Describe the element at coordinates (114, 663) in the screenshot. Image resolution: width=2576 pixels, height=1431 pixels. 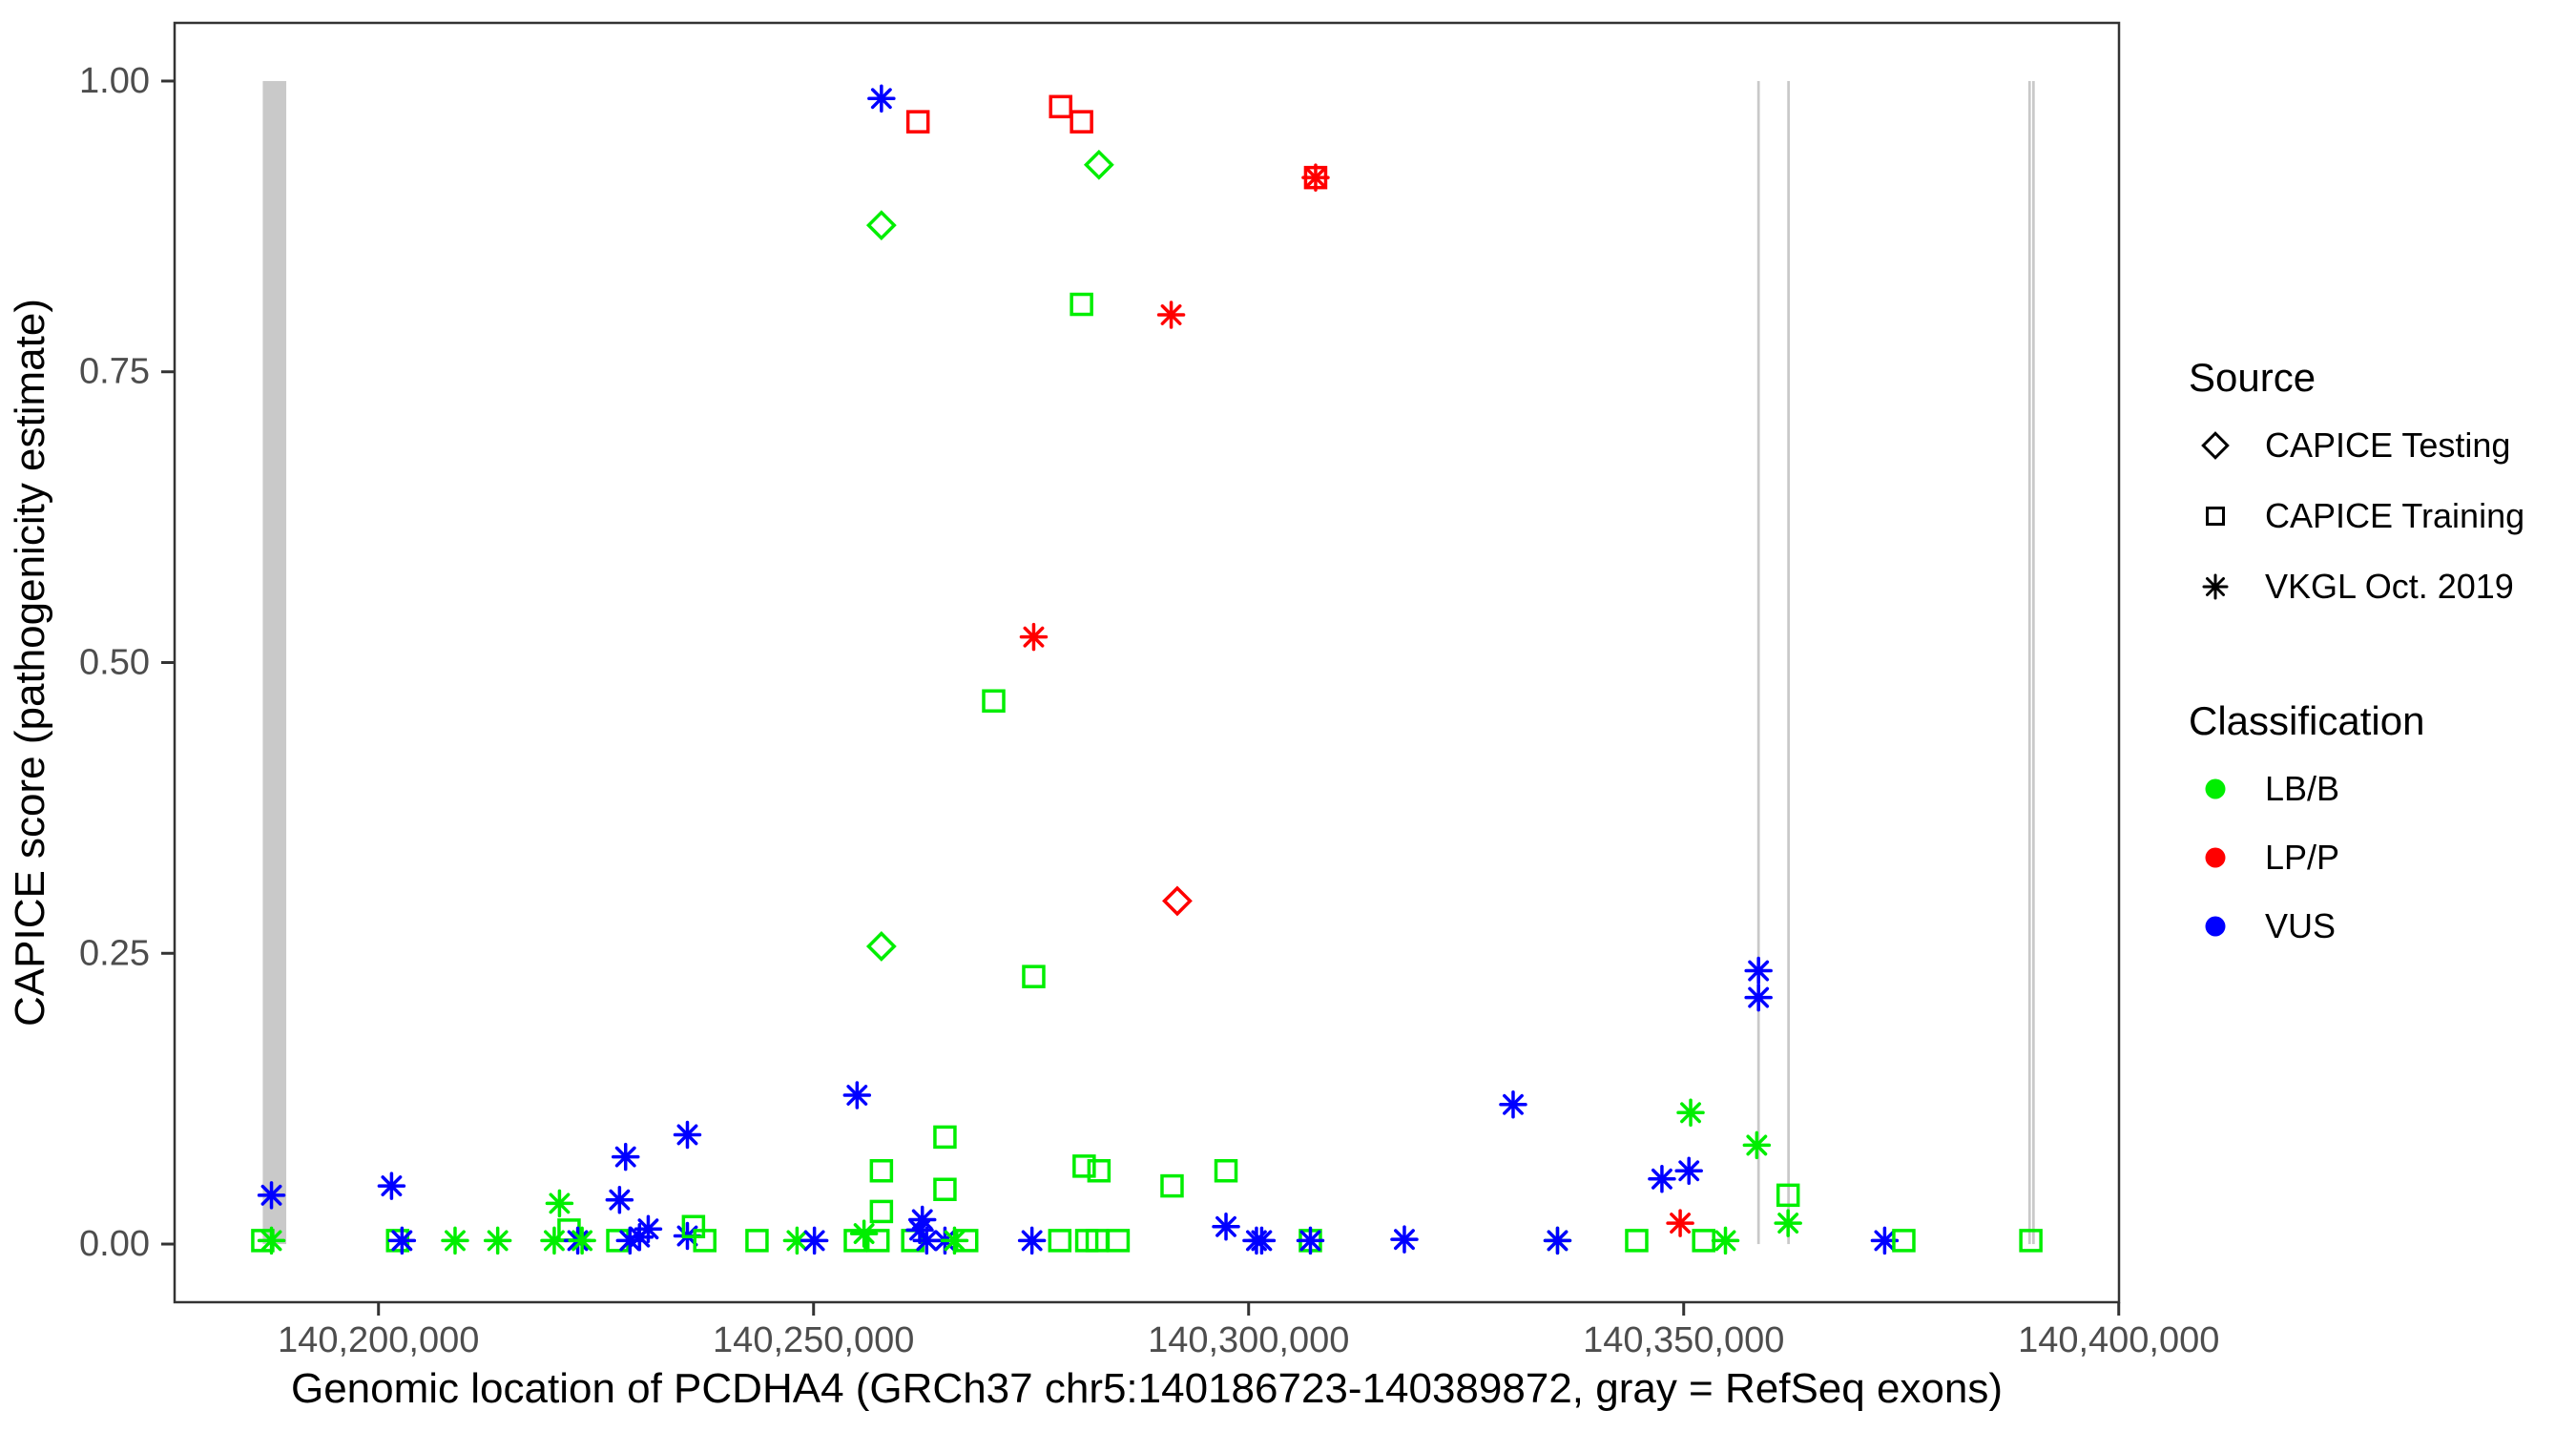
I see `y-tick-label: 0.50` at that location.